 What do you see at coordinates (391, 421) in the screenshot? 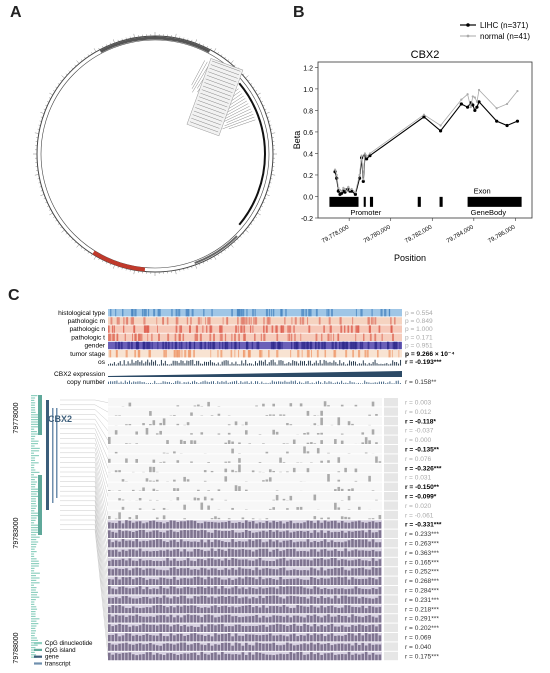
I see `normal-track-block` at bounding box center [391, 421].